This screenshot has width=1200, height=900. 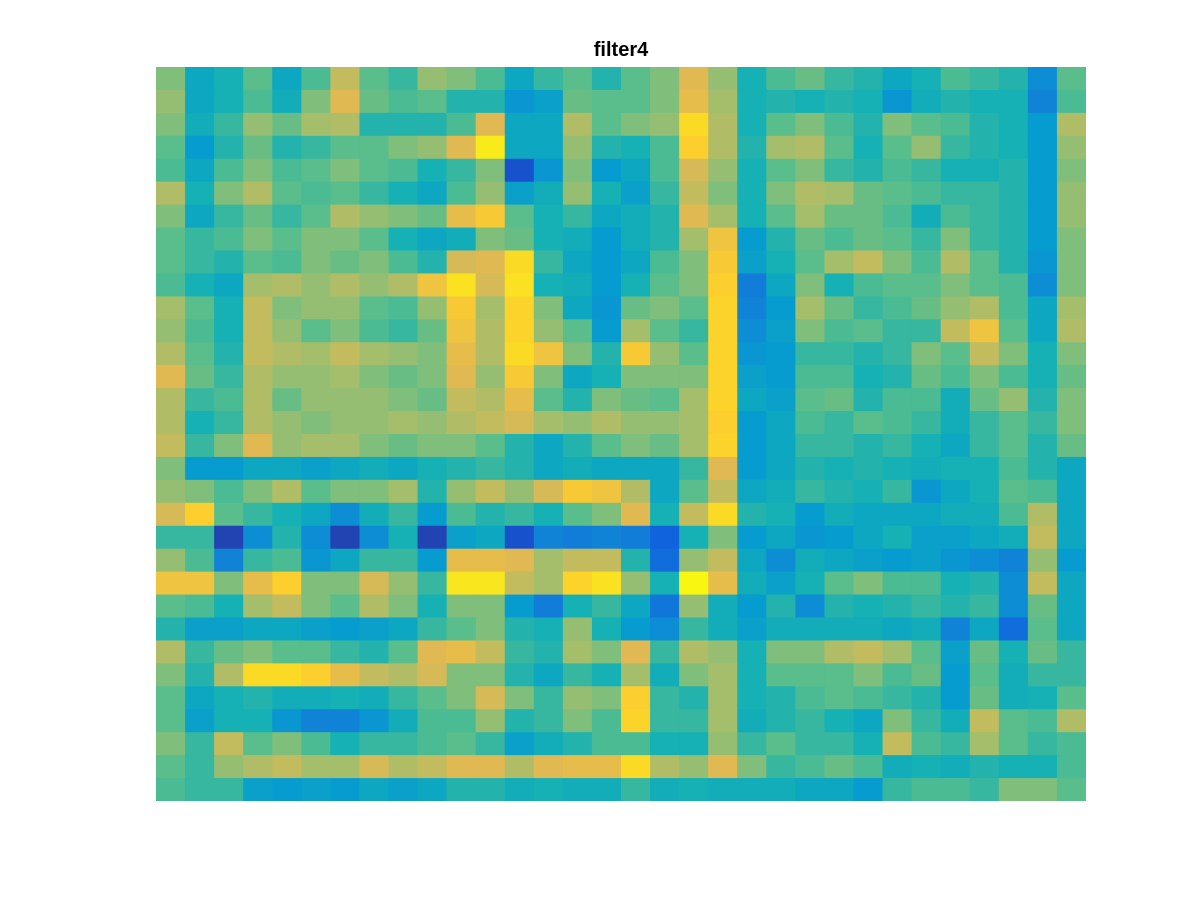 I want to click on heatmap-cell-r7-c20, so click(x=752, y=239).